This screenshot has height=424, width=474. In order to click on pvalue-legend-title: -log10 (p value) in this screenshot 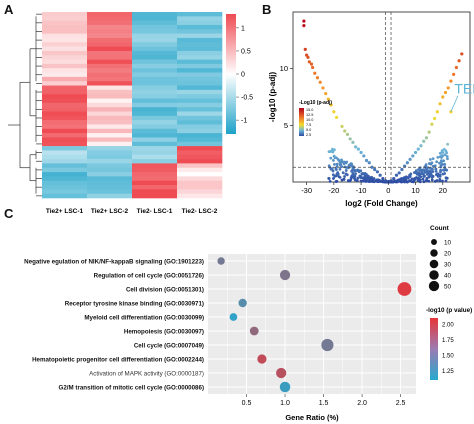, I will do `click(449, 310)`.